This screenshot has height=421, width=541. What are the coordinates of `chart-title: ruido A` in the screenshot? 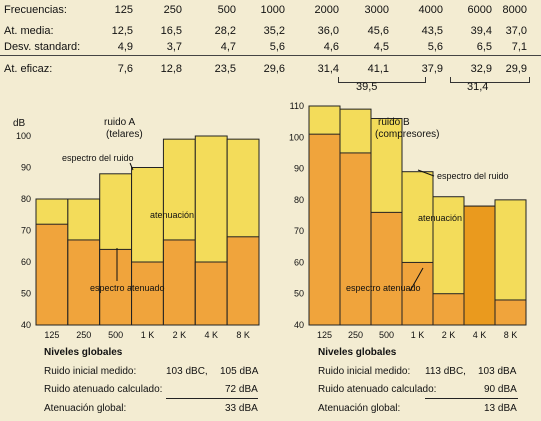 It's located at (119, 122).